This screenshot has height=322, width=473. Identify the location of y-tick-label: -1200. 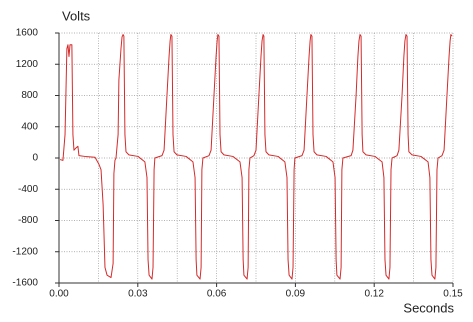
(25, 251).